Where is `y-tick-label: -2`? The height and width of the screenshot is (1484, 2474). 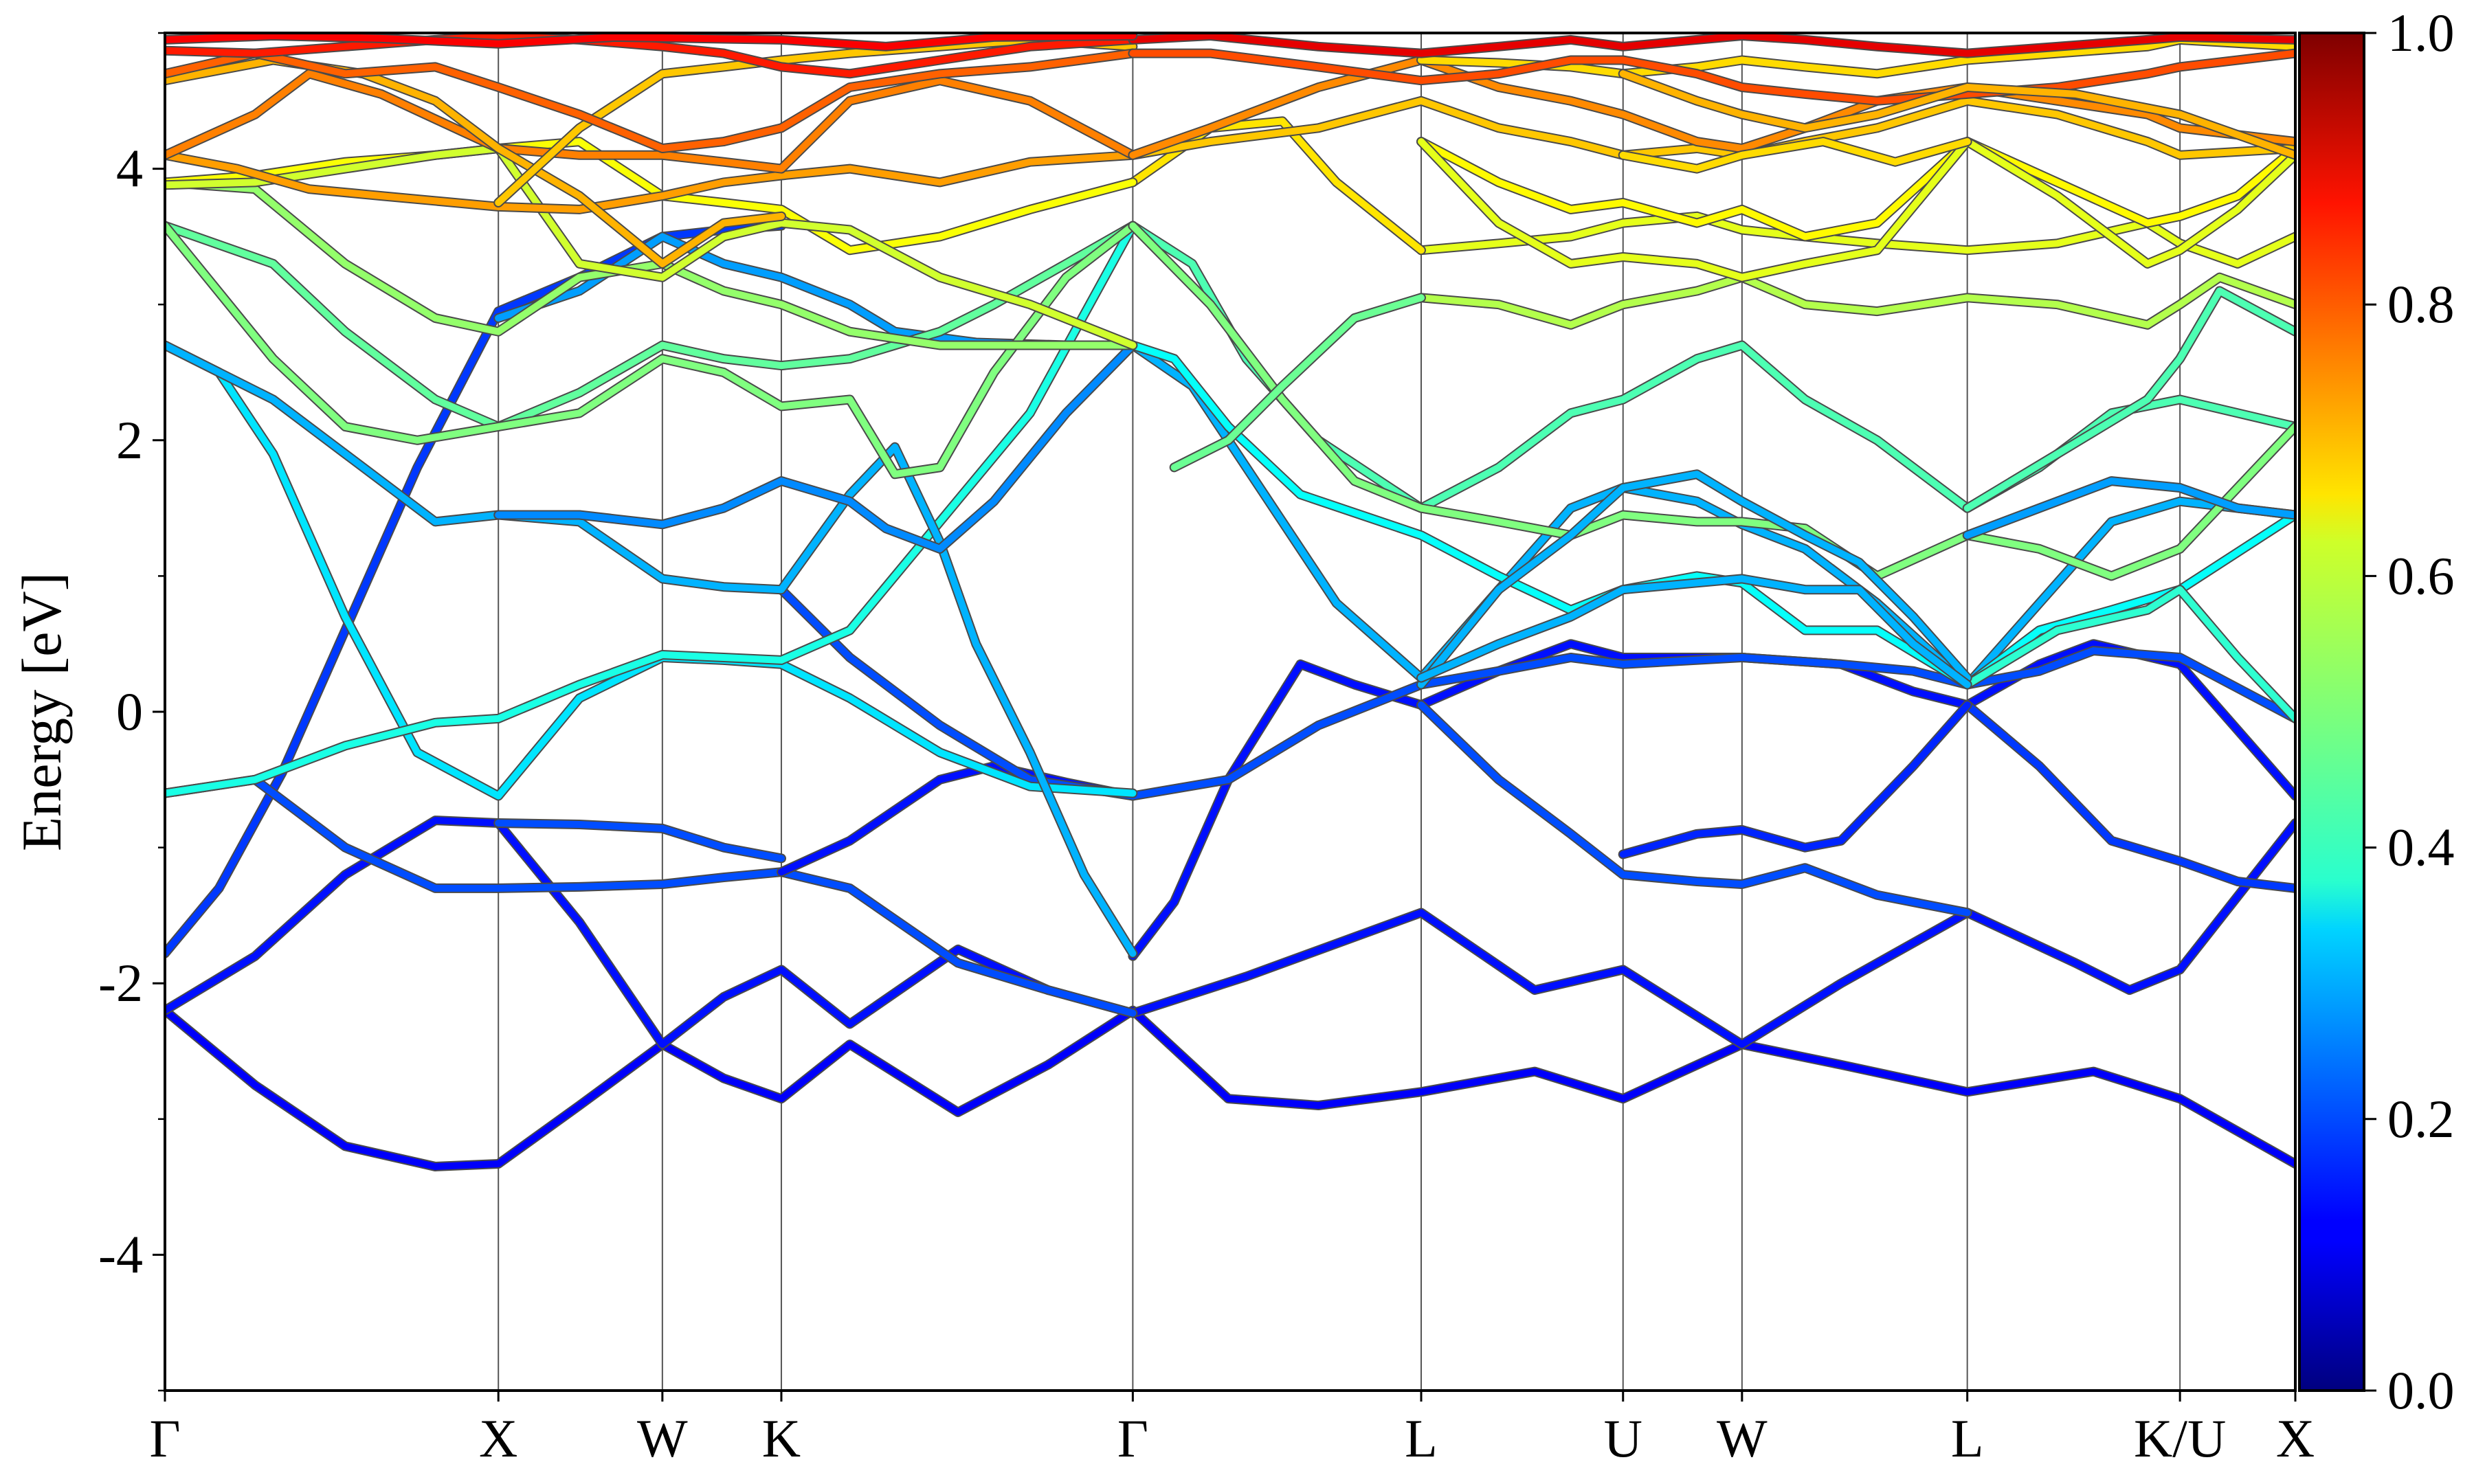
y-tick-label: -2 is located at coordinates (120, 983).